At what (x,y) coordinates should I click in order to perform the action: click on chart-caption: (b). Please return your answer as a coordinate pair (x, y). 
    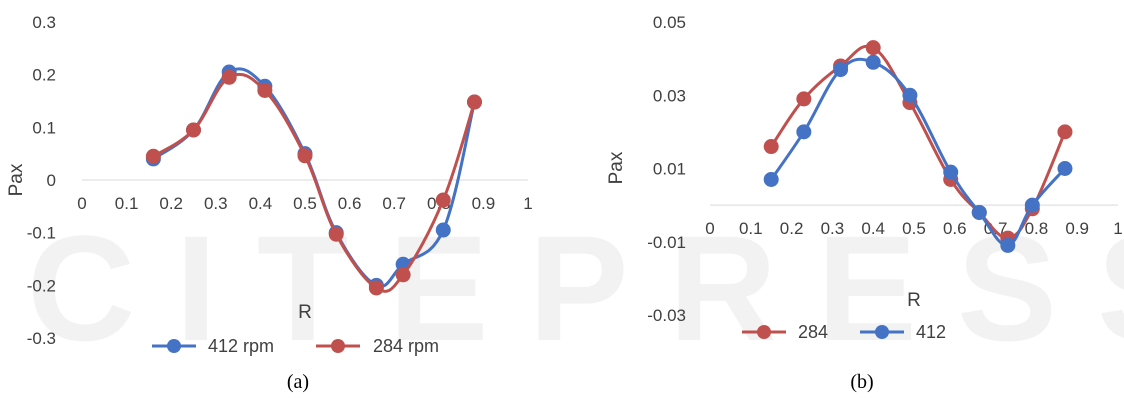
    Looking at the image, I should click on (861, 382).